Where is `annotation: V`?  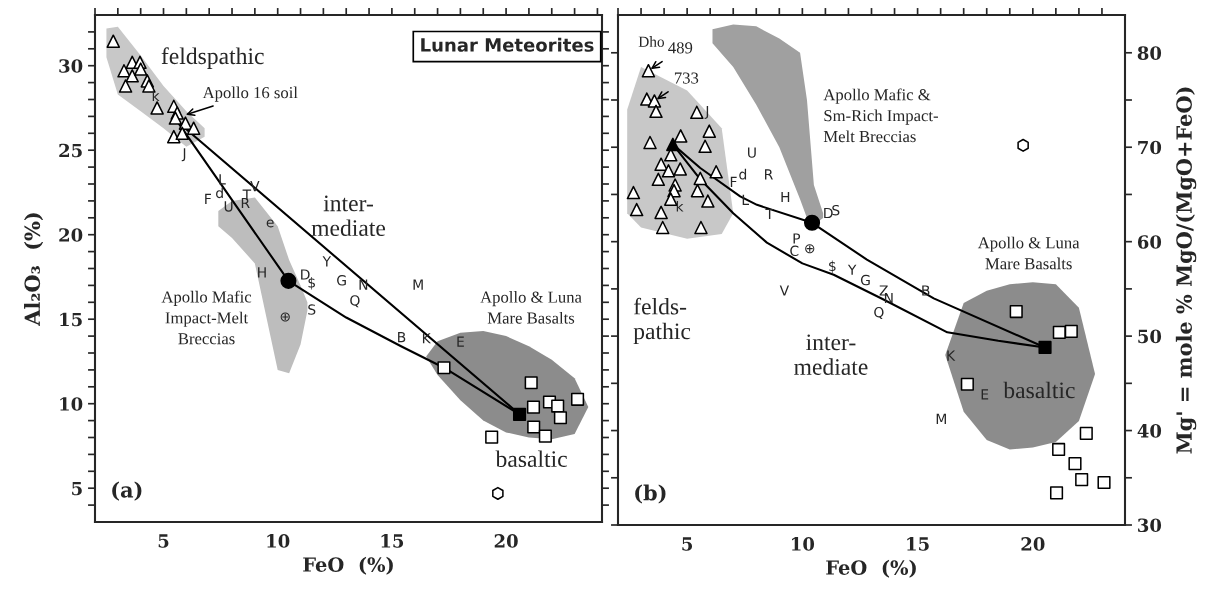 annotation: V is located at coordinates (784, 290).